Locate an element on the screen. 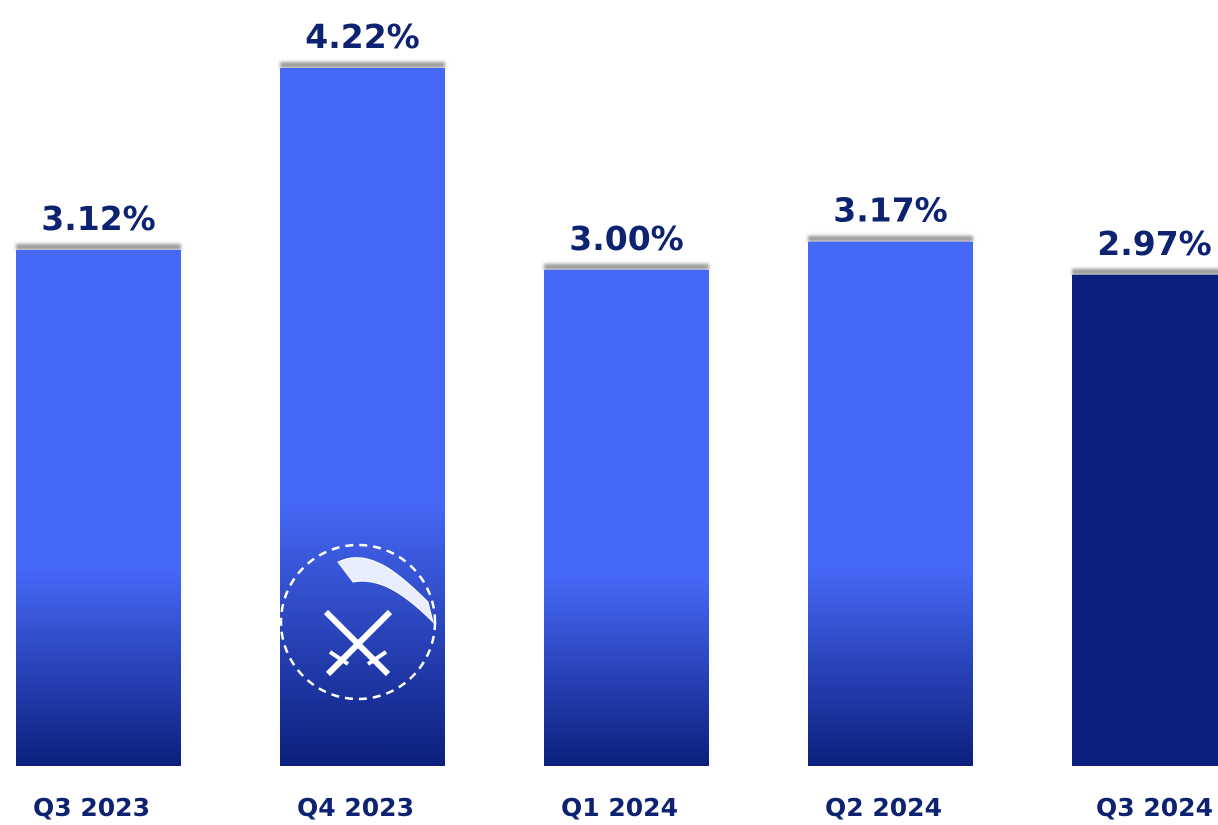 This screenshot has width=1218, height=825. value-label: 3.12% is located at coordinates (98, 218).